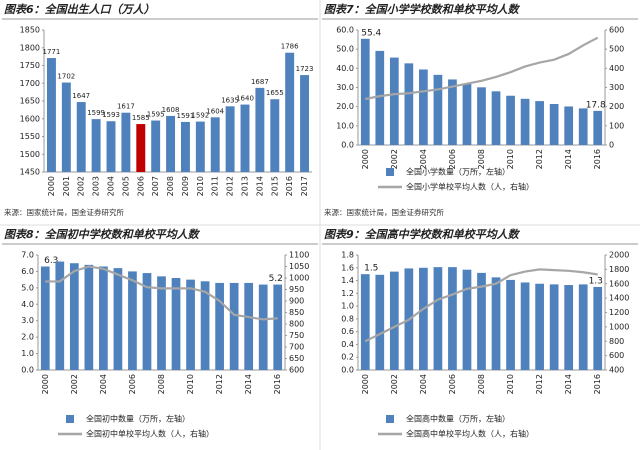  What do you see at coordinates (96, 186) in the screenshot?
I see `x-tick-label: 2003` at bounding box center [96, 186].